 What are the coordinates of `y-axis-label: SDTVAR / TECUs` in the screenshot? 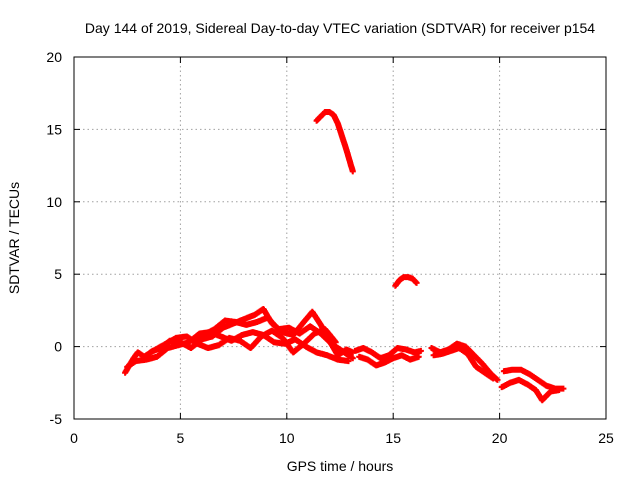 It's located at (14, 238).